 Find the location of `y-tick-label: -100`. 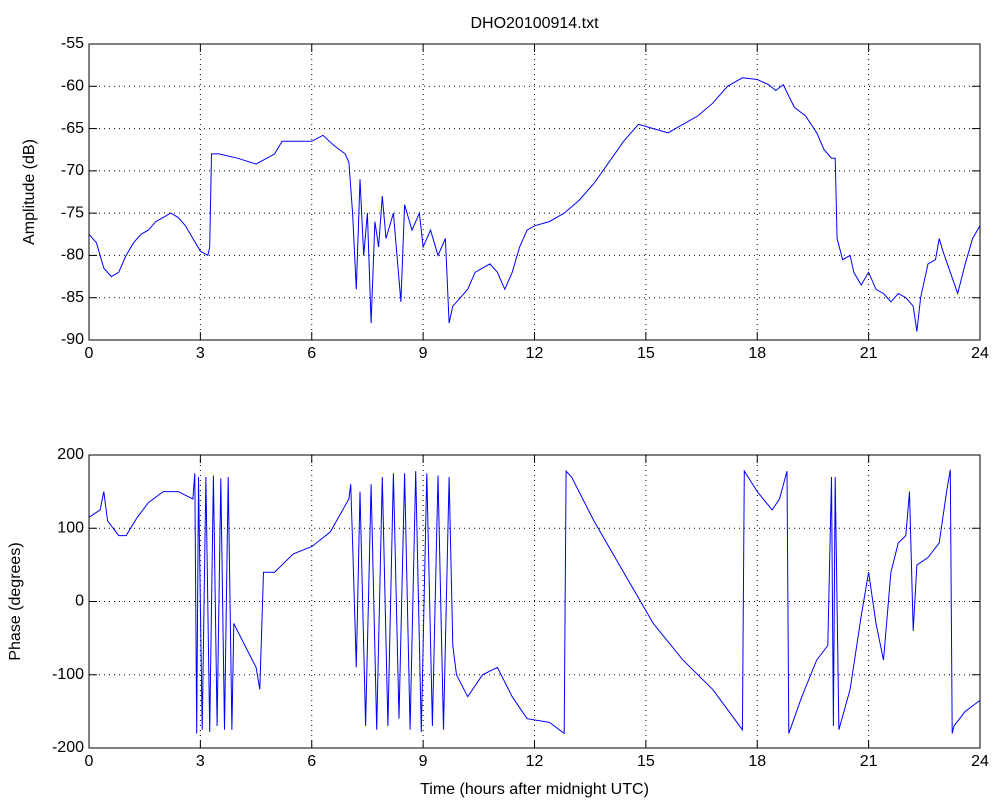

y-tick-label: -100 is located at coordinates (68, 674).